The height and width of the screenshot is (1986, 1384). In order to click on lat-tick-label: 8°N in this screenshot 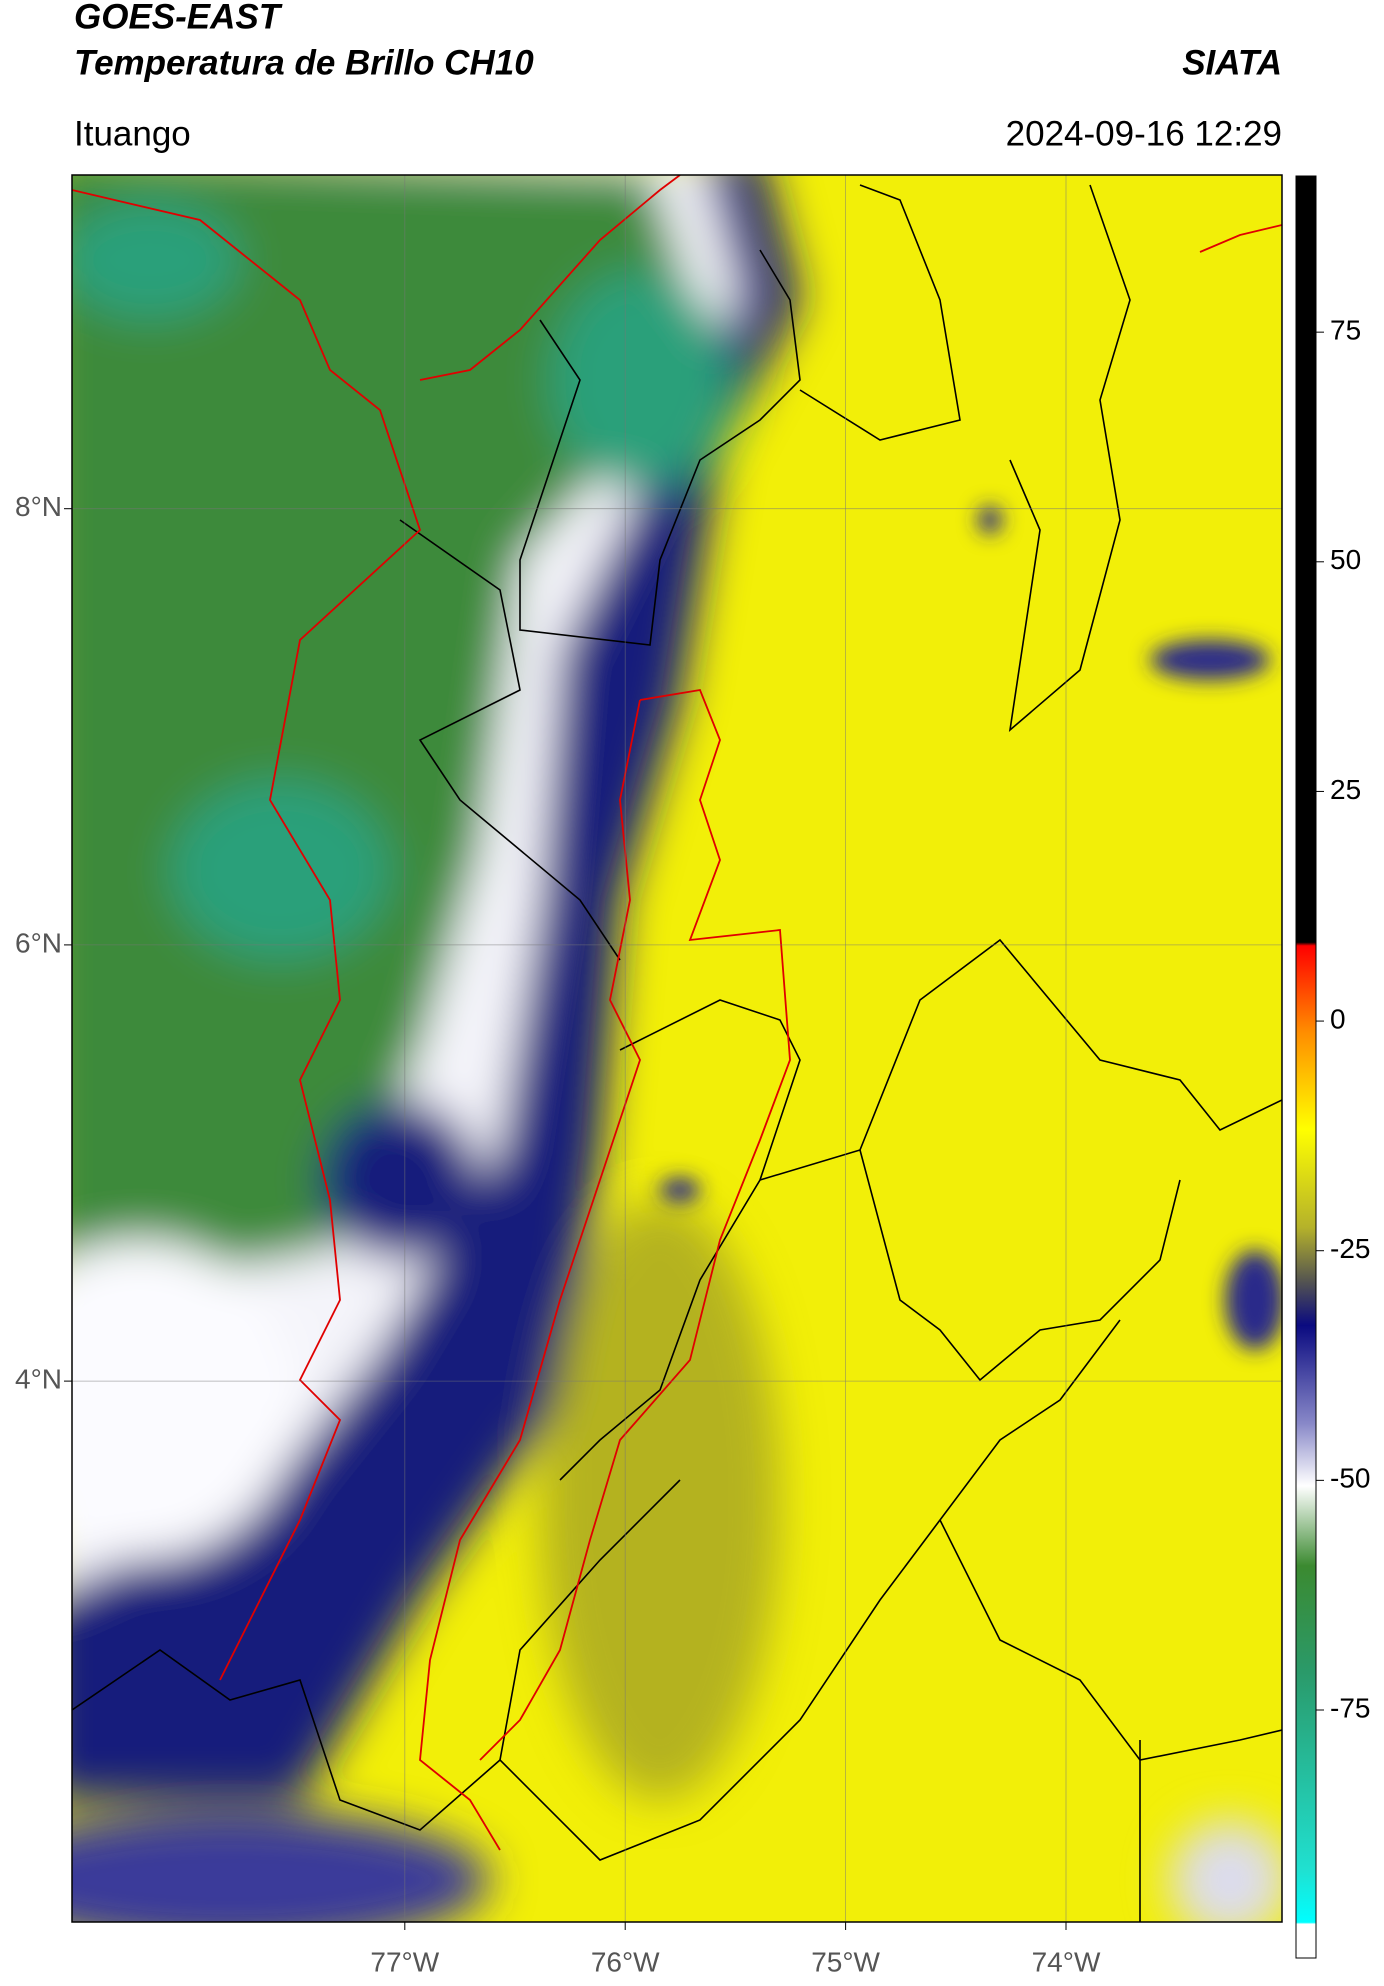, I will do `click(38, 506)`.